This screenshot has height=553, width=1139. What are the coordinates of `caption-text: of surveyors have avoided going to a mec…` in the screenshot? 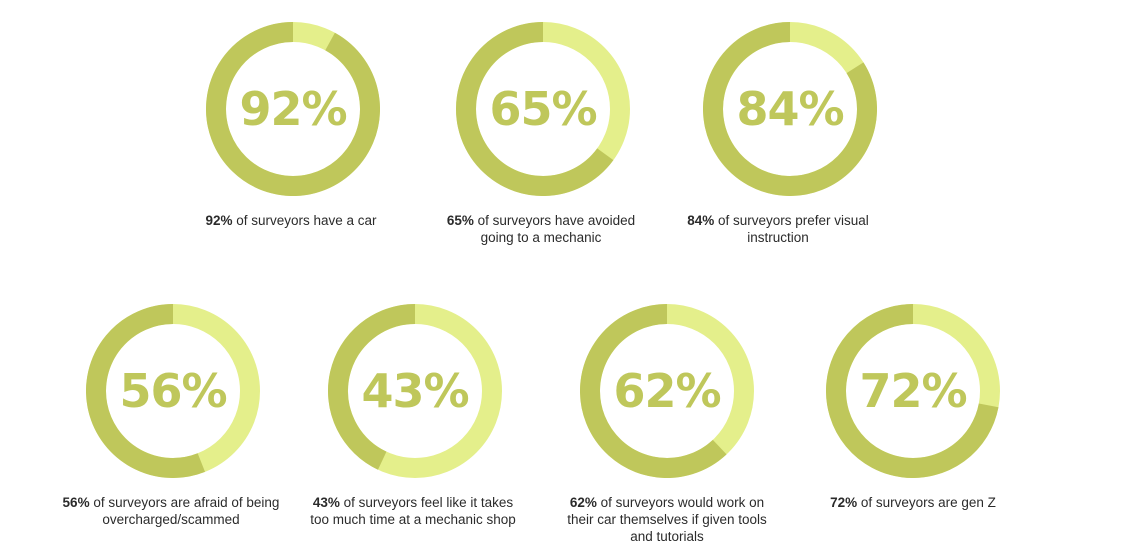 It's located at (554, 229).